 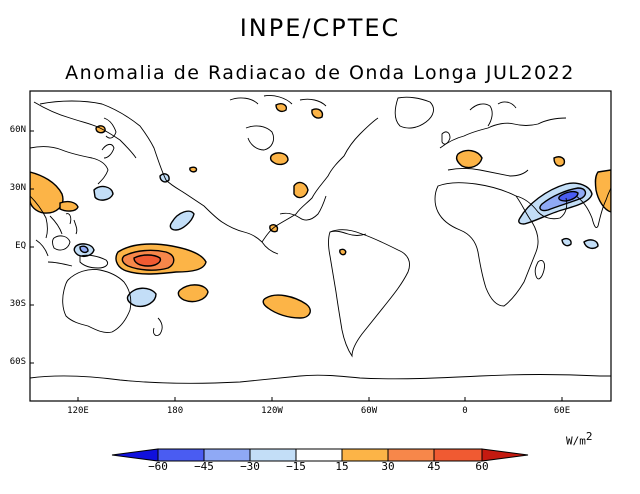 I want to click on colorbar-units: W/m2, so click(x=579, y=439).